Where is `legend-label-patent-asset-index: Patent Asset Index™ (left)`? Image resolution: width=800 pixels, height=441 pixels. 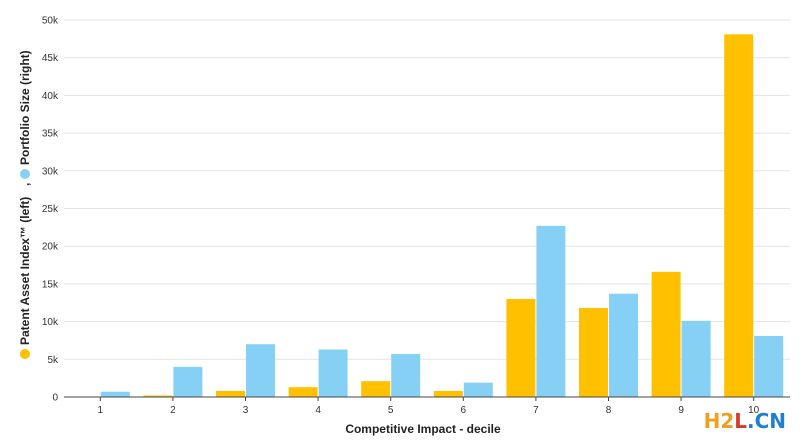
legend-label-patent-asset-index: Patent Asset Index™ (left) is located at coordinates (25, 271).